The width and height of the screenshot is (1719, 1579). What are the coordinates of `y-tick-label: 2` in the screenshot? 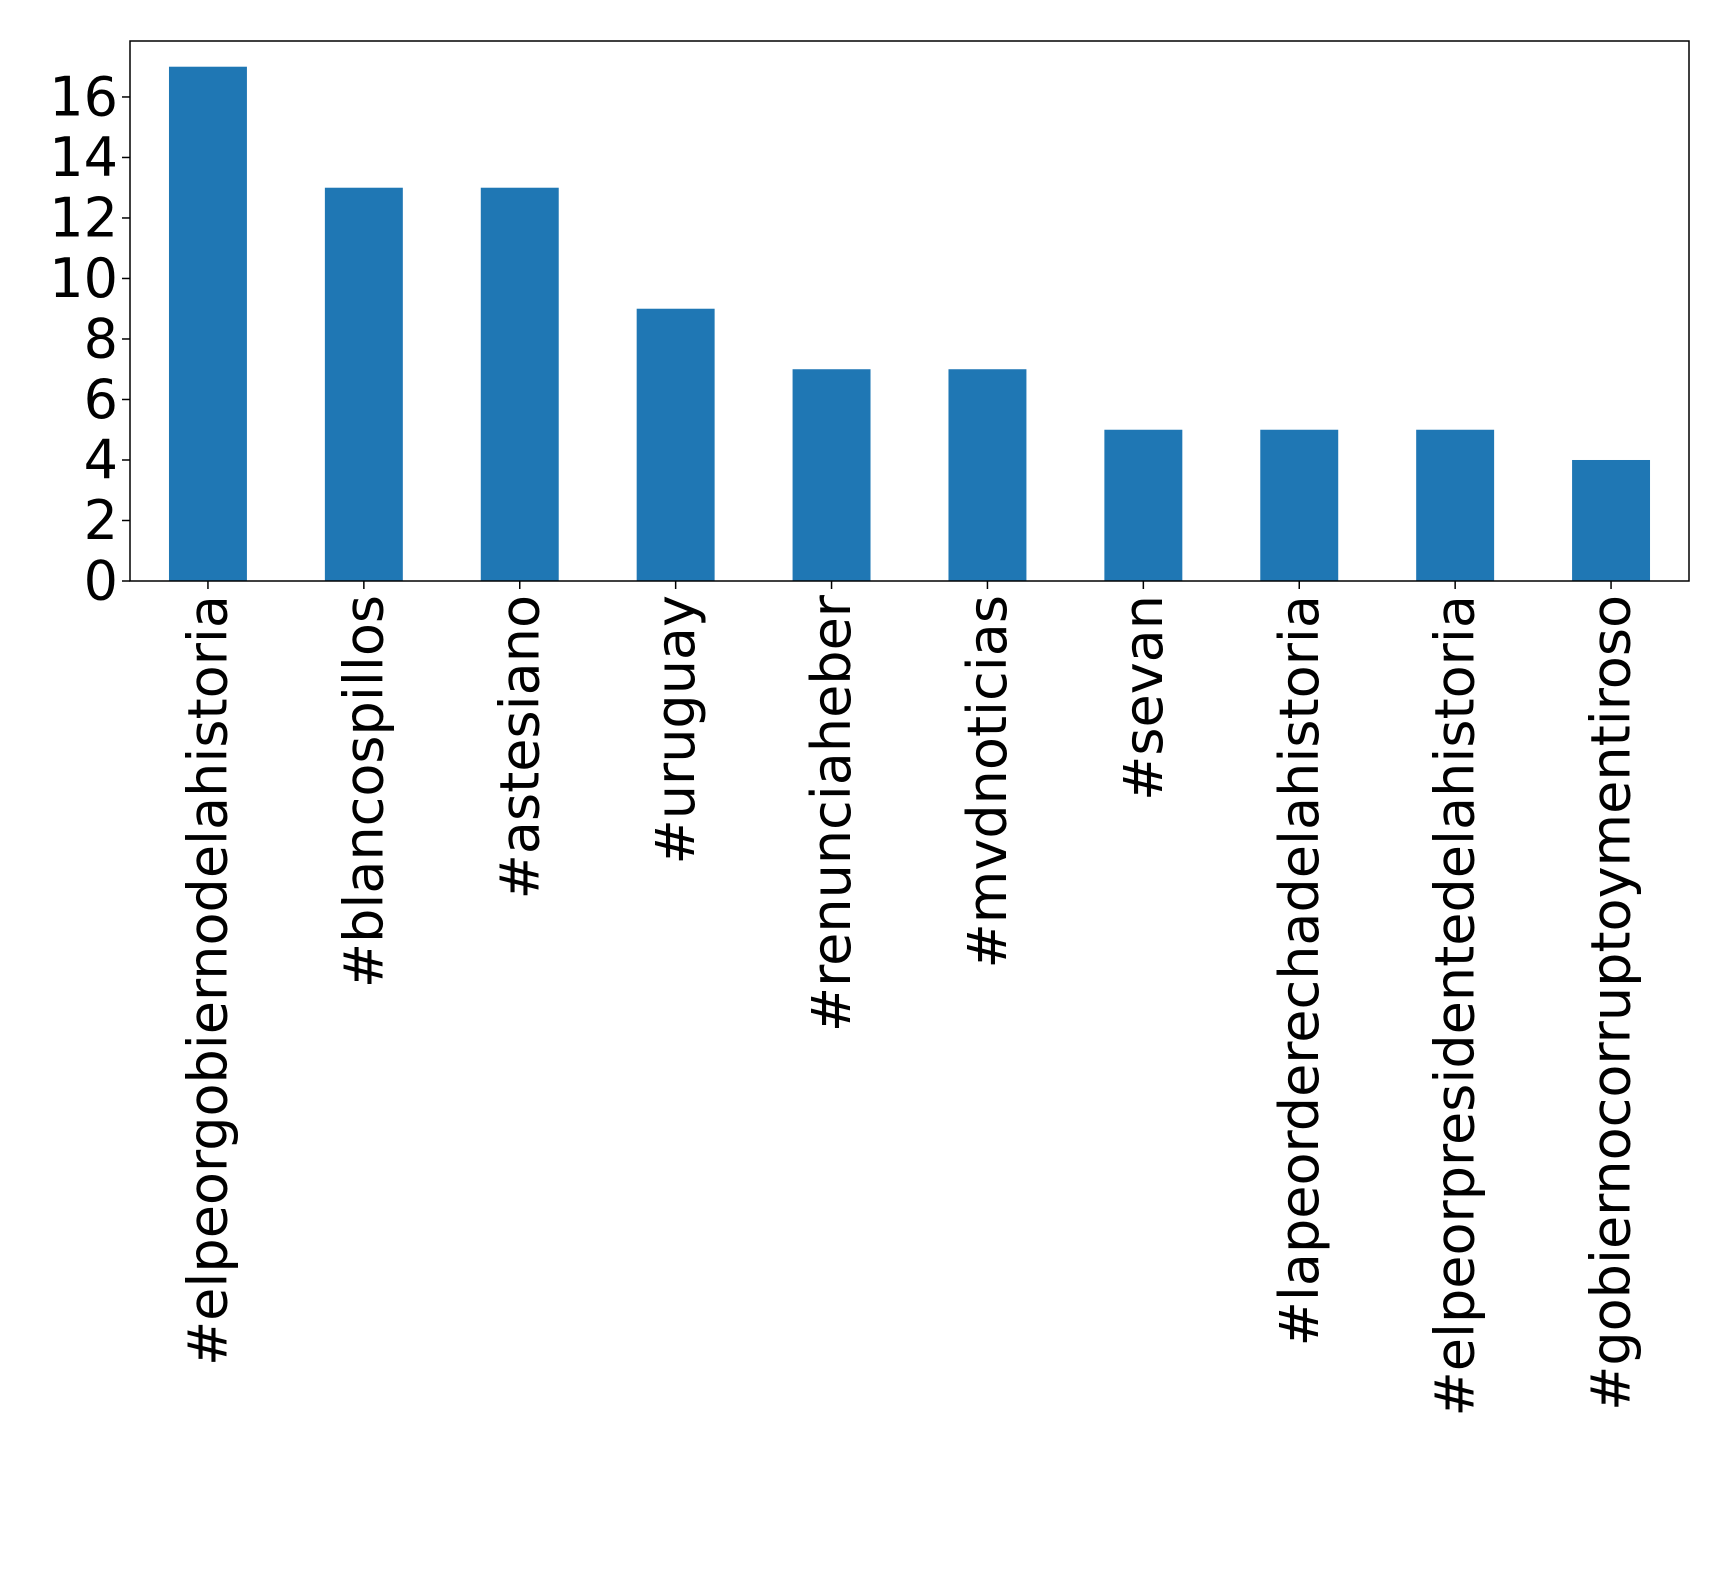 It's located at (101, 520).